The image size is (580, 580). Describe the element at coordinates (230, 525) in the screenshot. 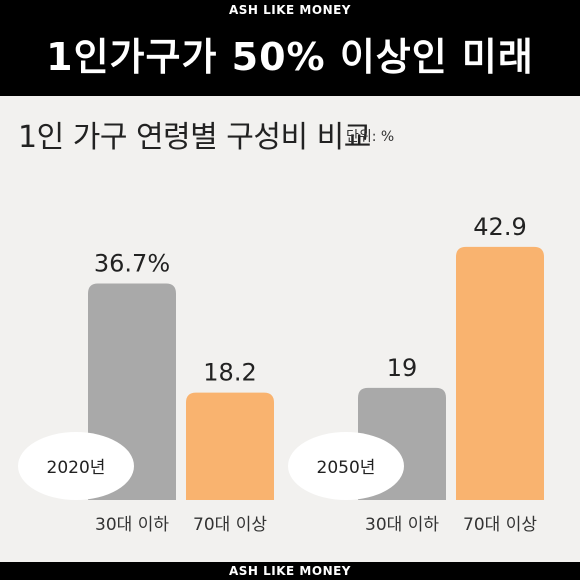

I see `category-label-0-1: 70대 이상` at that location.